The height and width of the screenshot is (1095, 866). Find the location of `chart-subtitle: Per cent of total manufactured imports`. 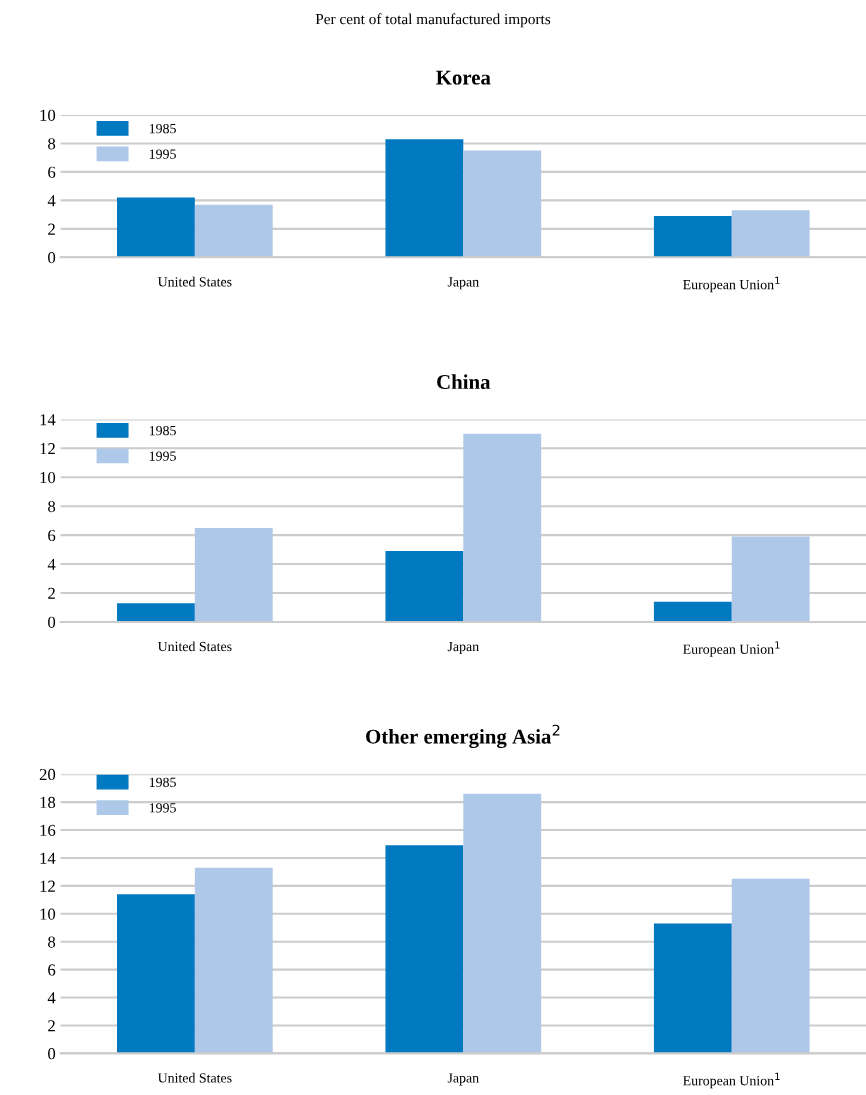

chart-subtitle: Per cent of total manufactured imports is located at coordinates (433, 20).